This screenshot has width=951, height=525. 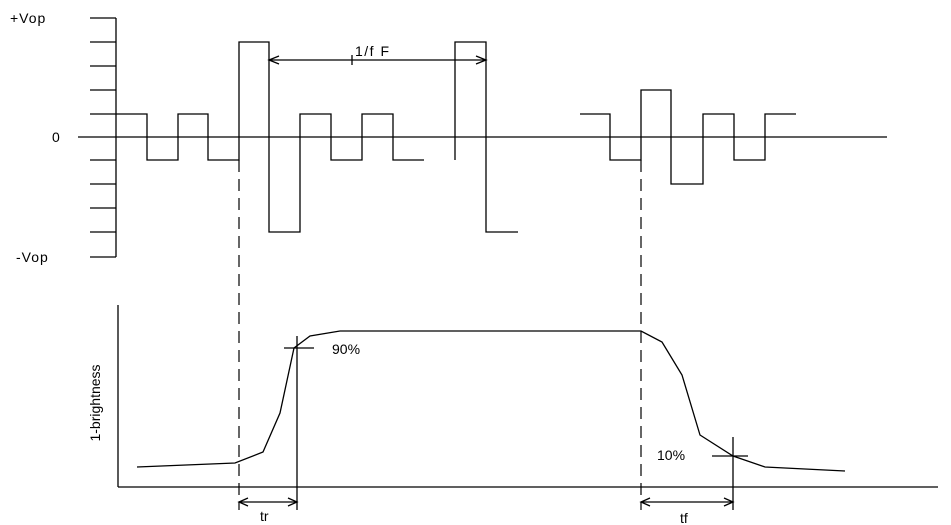 I want to click on period-dimension: 1/f F, so click(x=377, y=54).